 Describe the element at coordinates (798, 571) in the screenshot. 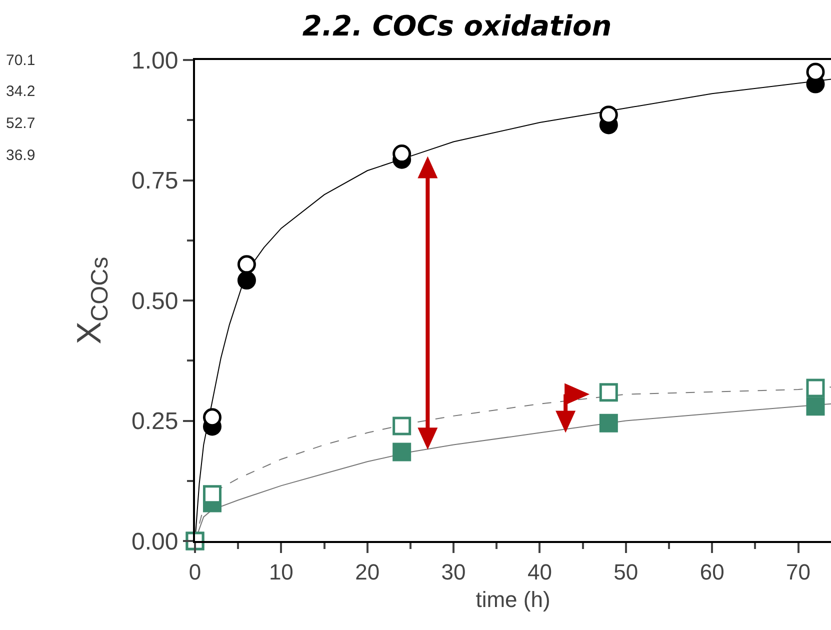

I see `x-tick-label: 70` at that location.